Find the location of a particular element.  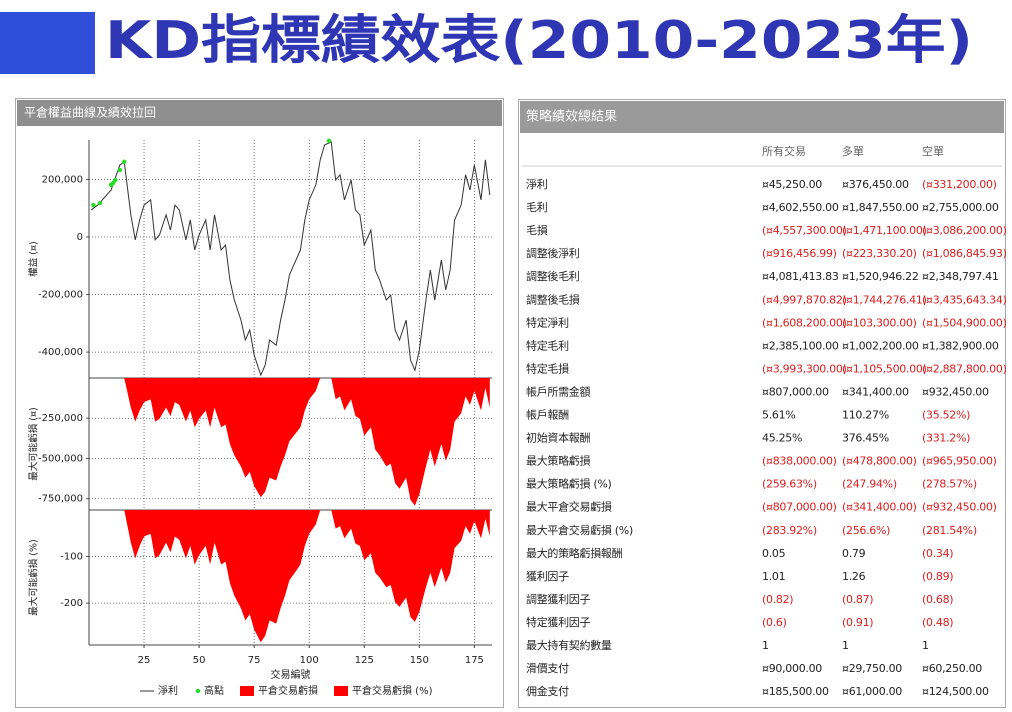

table-cell: ¤29,750.00 is located at coordinates (872, 668).